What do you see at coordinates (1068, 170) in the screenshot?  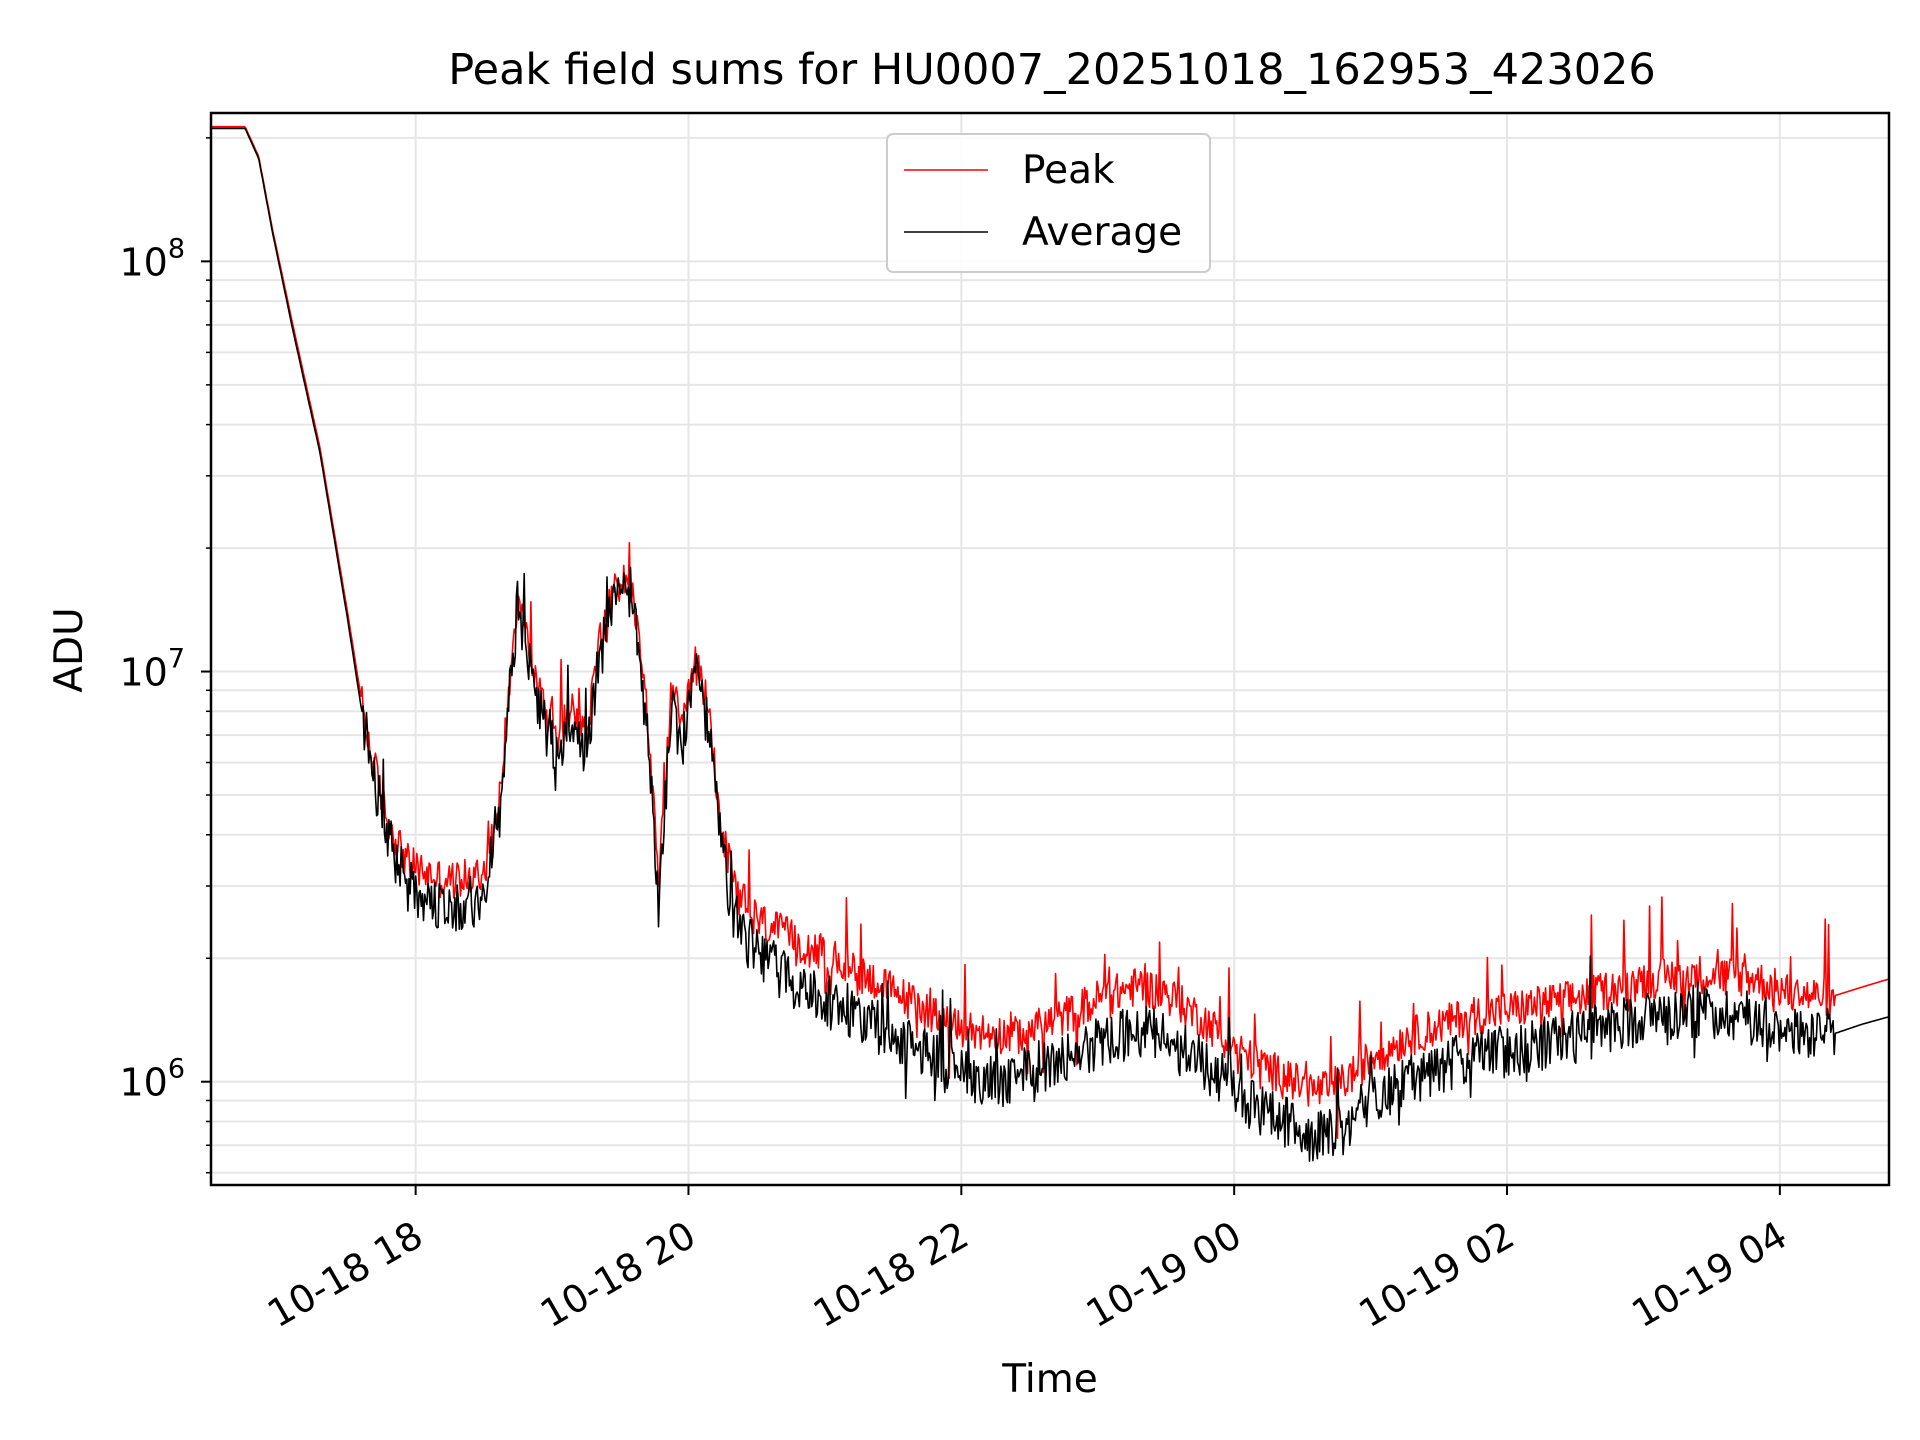 I see `legend-label-peak: Peak` at bounding box center [1068, 170].